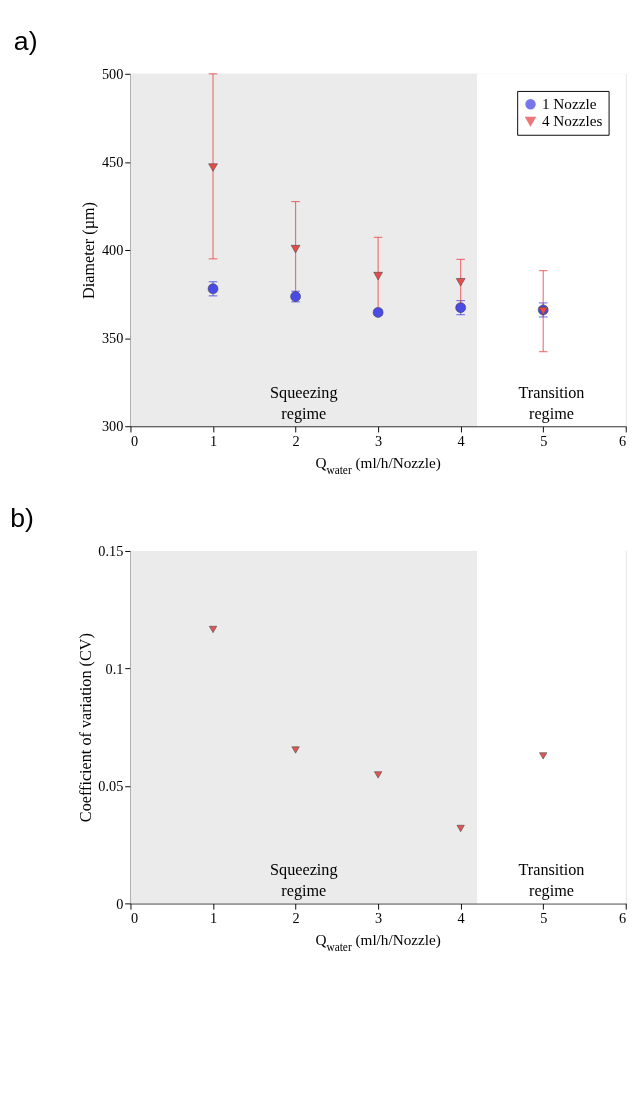 This screenshot has height=1103, width=641. Describe the element at coordinates (111, 551) in the screenshot. I see `y-tick-label: 0.15` at that location.